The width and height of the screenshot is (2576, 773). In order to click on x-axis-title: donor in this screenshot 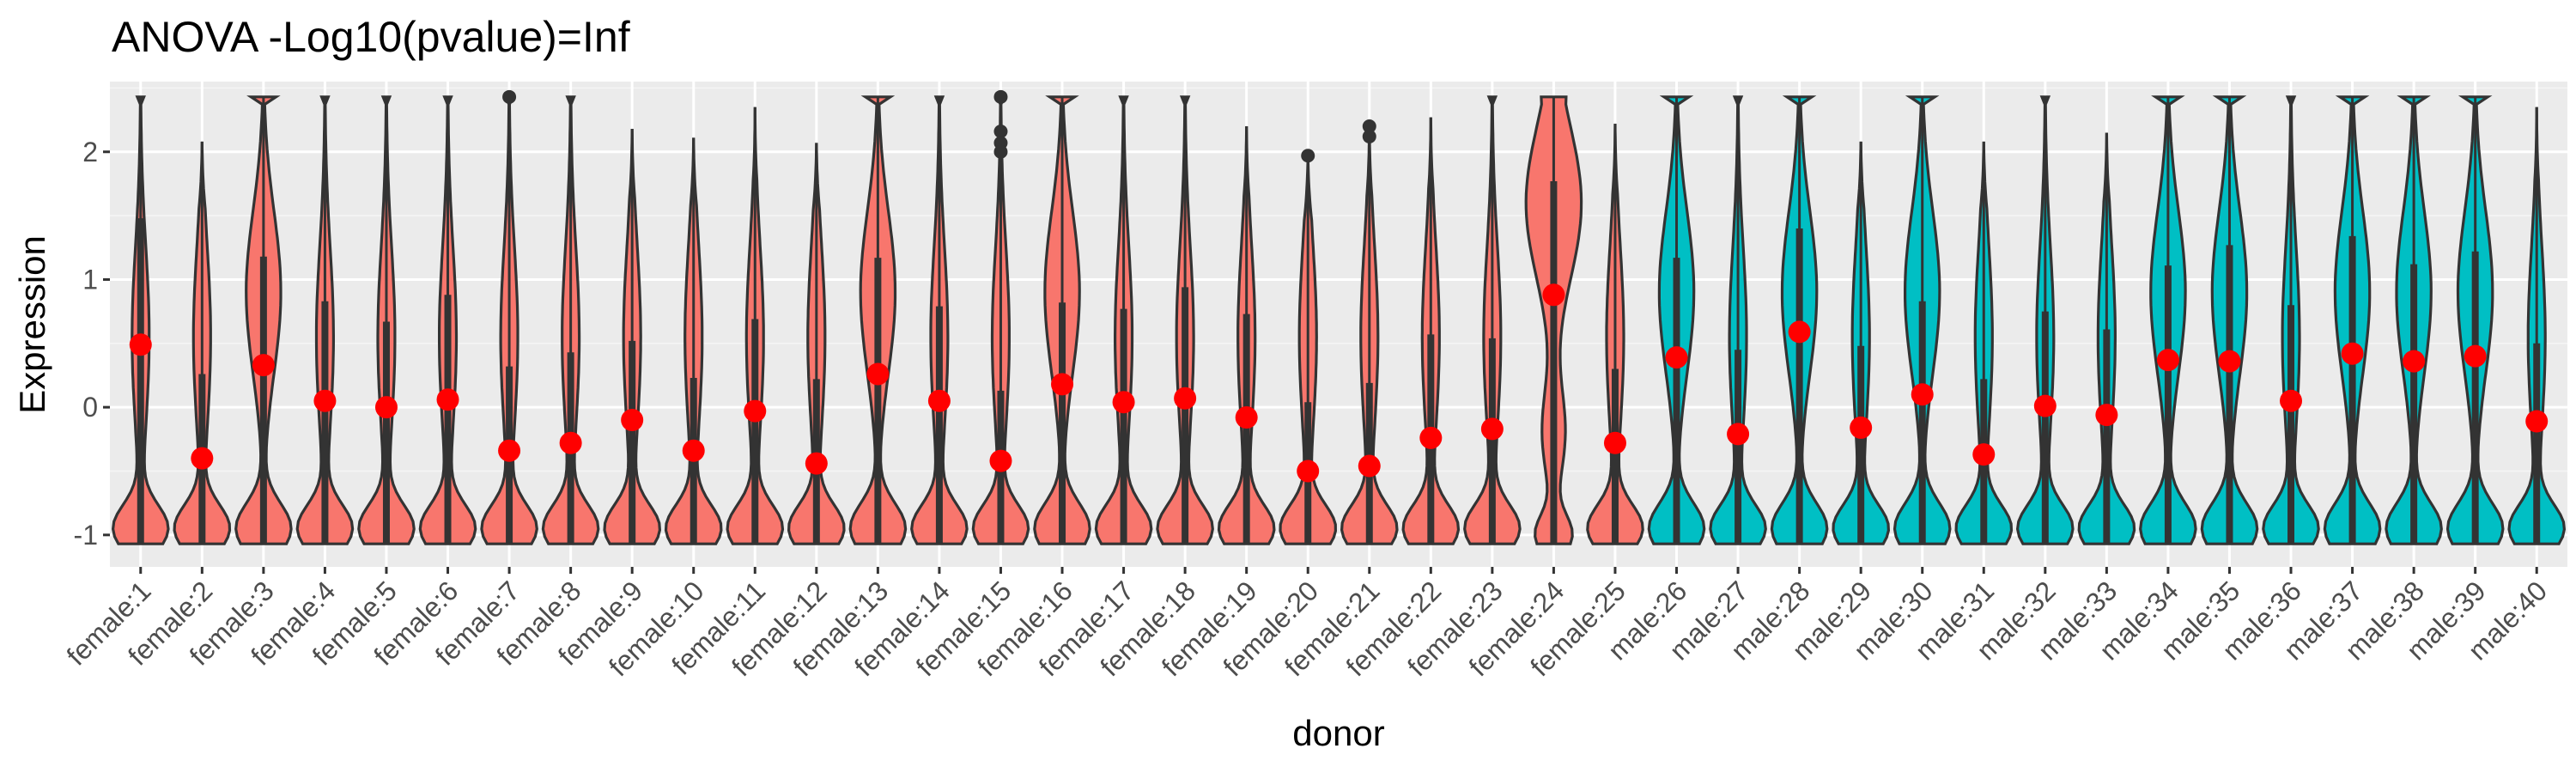, I will do `click(1338, 733)`.